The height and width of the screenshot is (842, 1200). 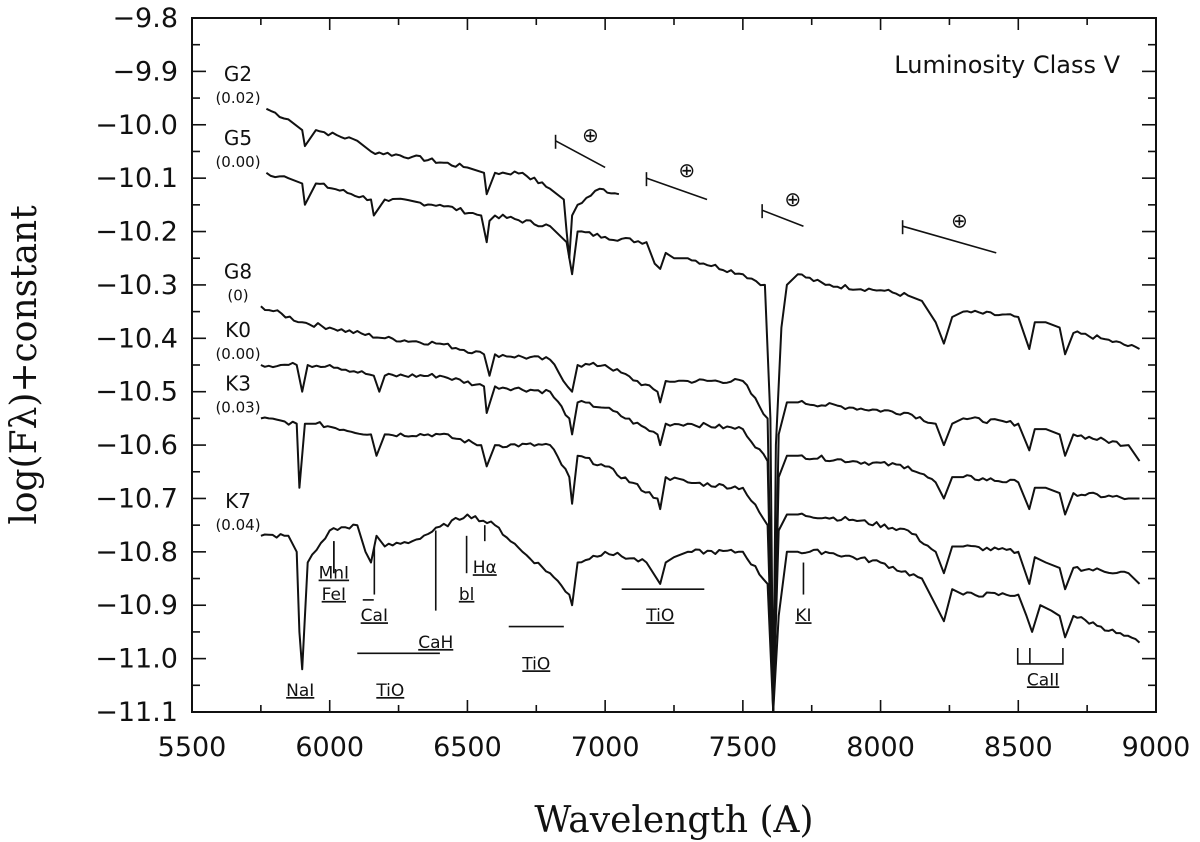 I want to click on series-label: G2, so click(x=238, y=74).